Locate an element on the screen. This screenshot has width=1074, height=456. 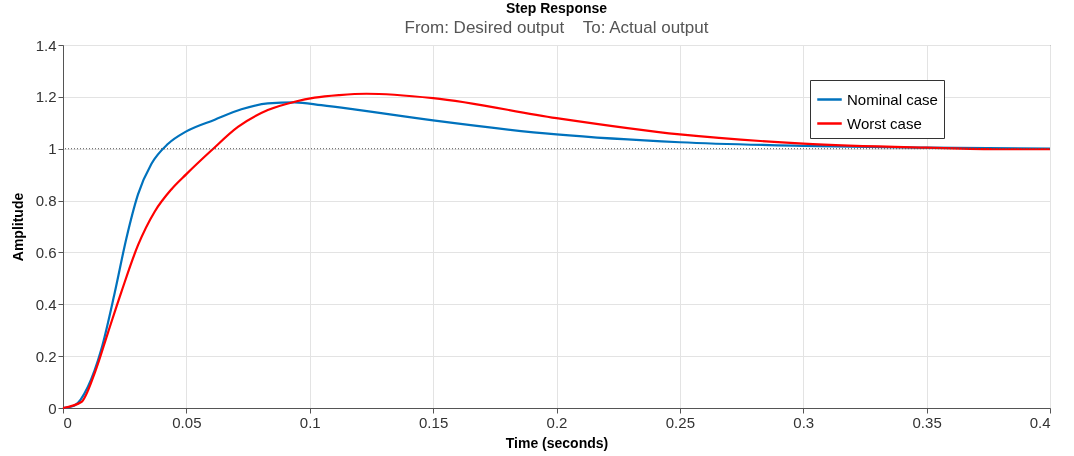
y-tick-label: 0.4 is located at coordinates (46, 304).